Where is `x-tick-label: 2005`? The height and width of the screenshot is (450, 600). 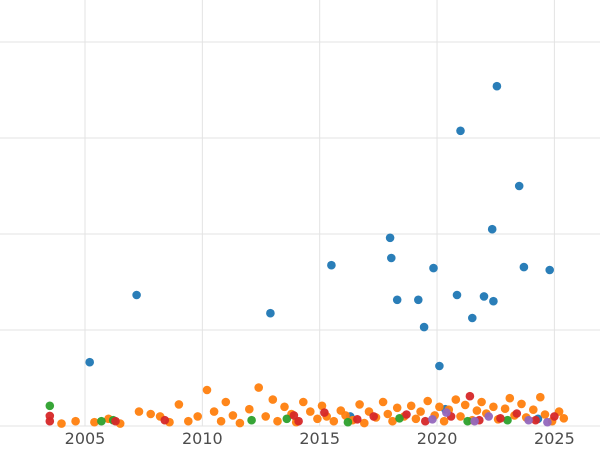
x-tick-label: 2005 is located at coordinates (85, 438).